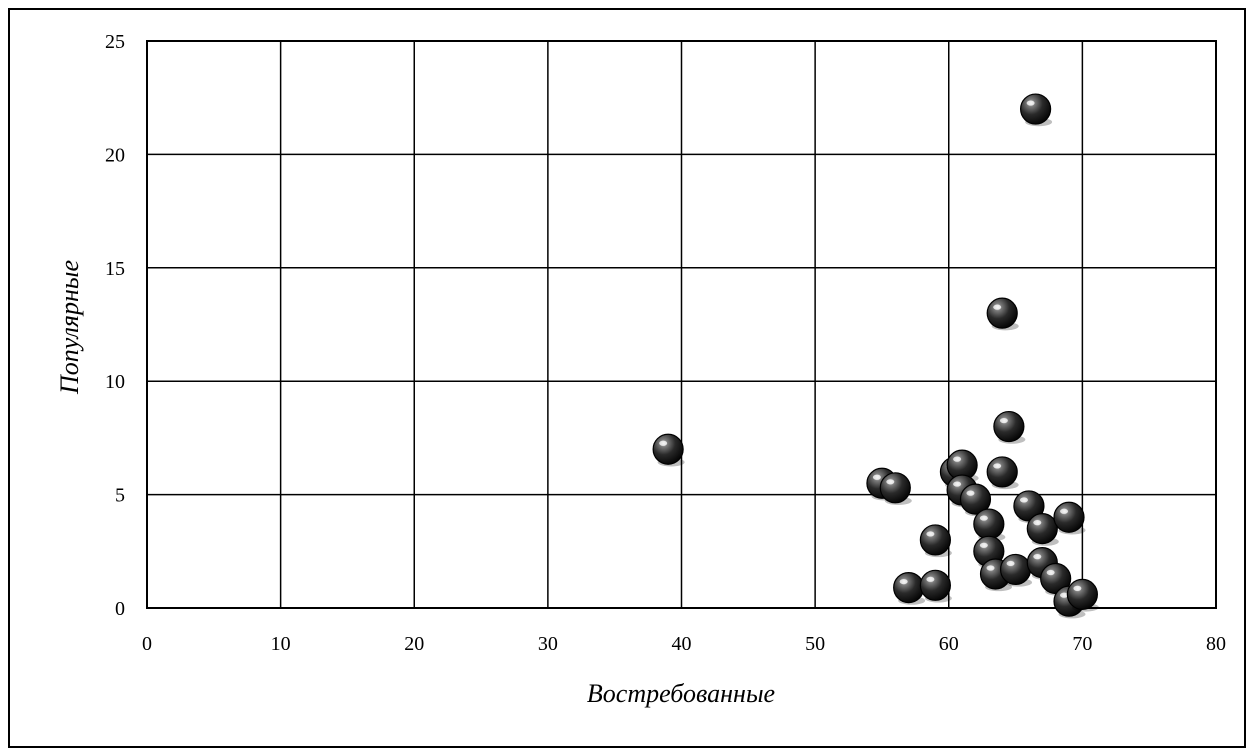 The width and height of the screenshot is (1255, 748). Describe the element at coordinates (115, 42) in the screenshot. I see `y-tick-label: 25` at that location.